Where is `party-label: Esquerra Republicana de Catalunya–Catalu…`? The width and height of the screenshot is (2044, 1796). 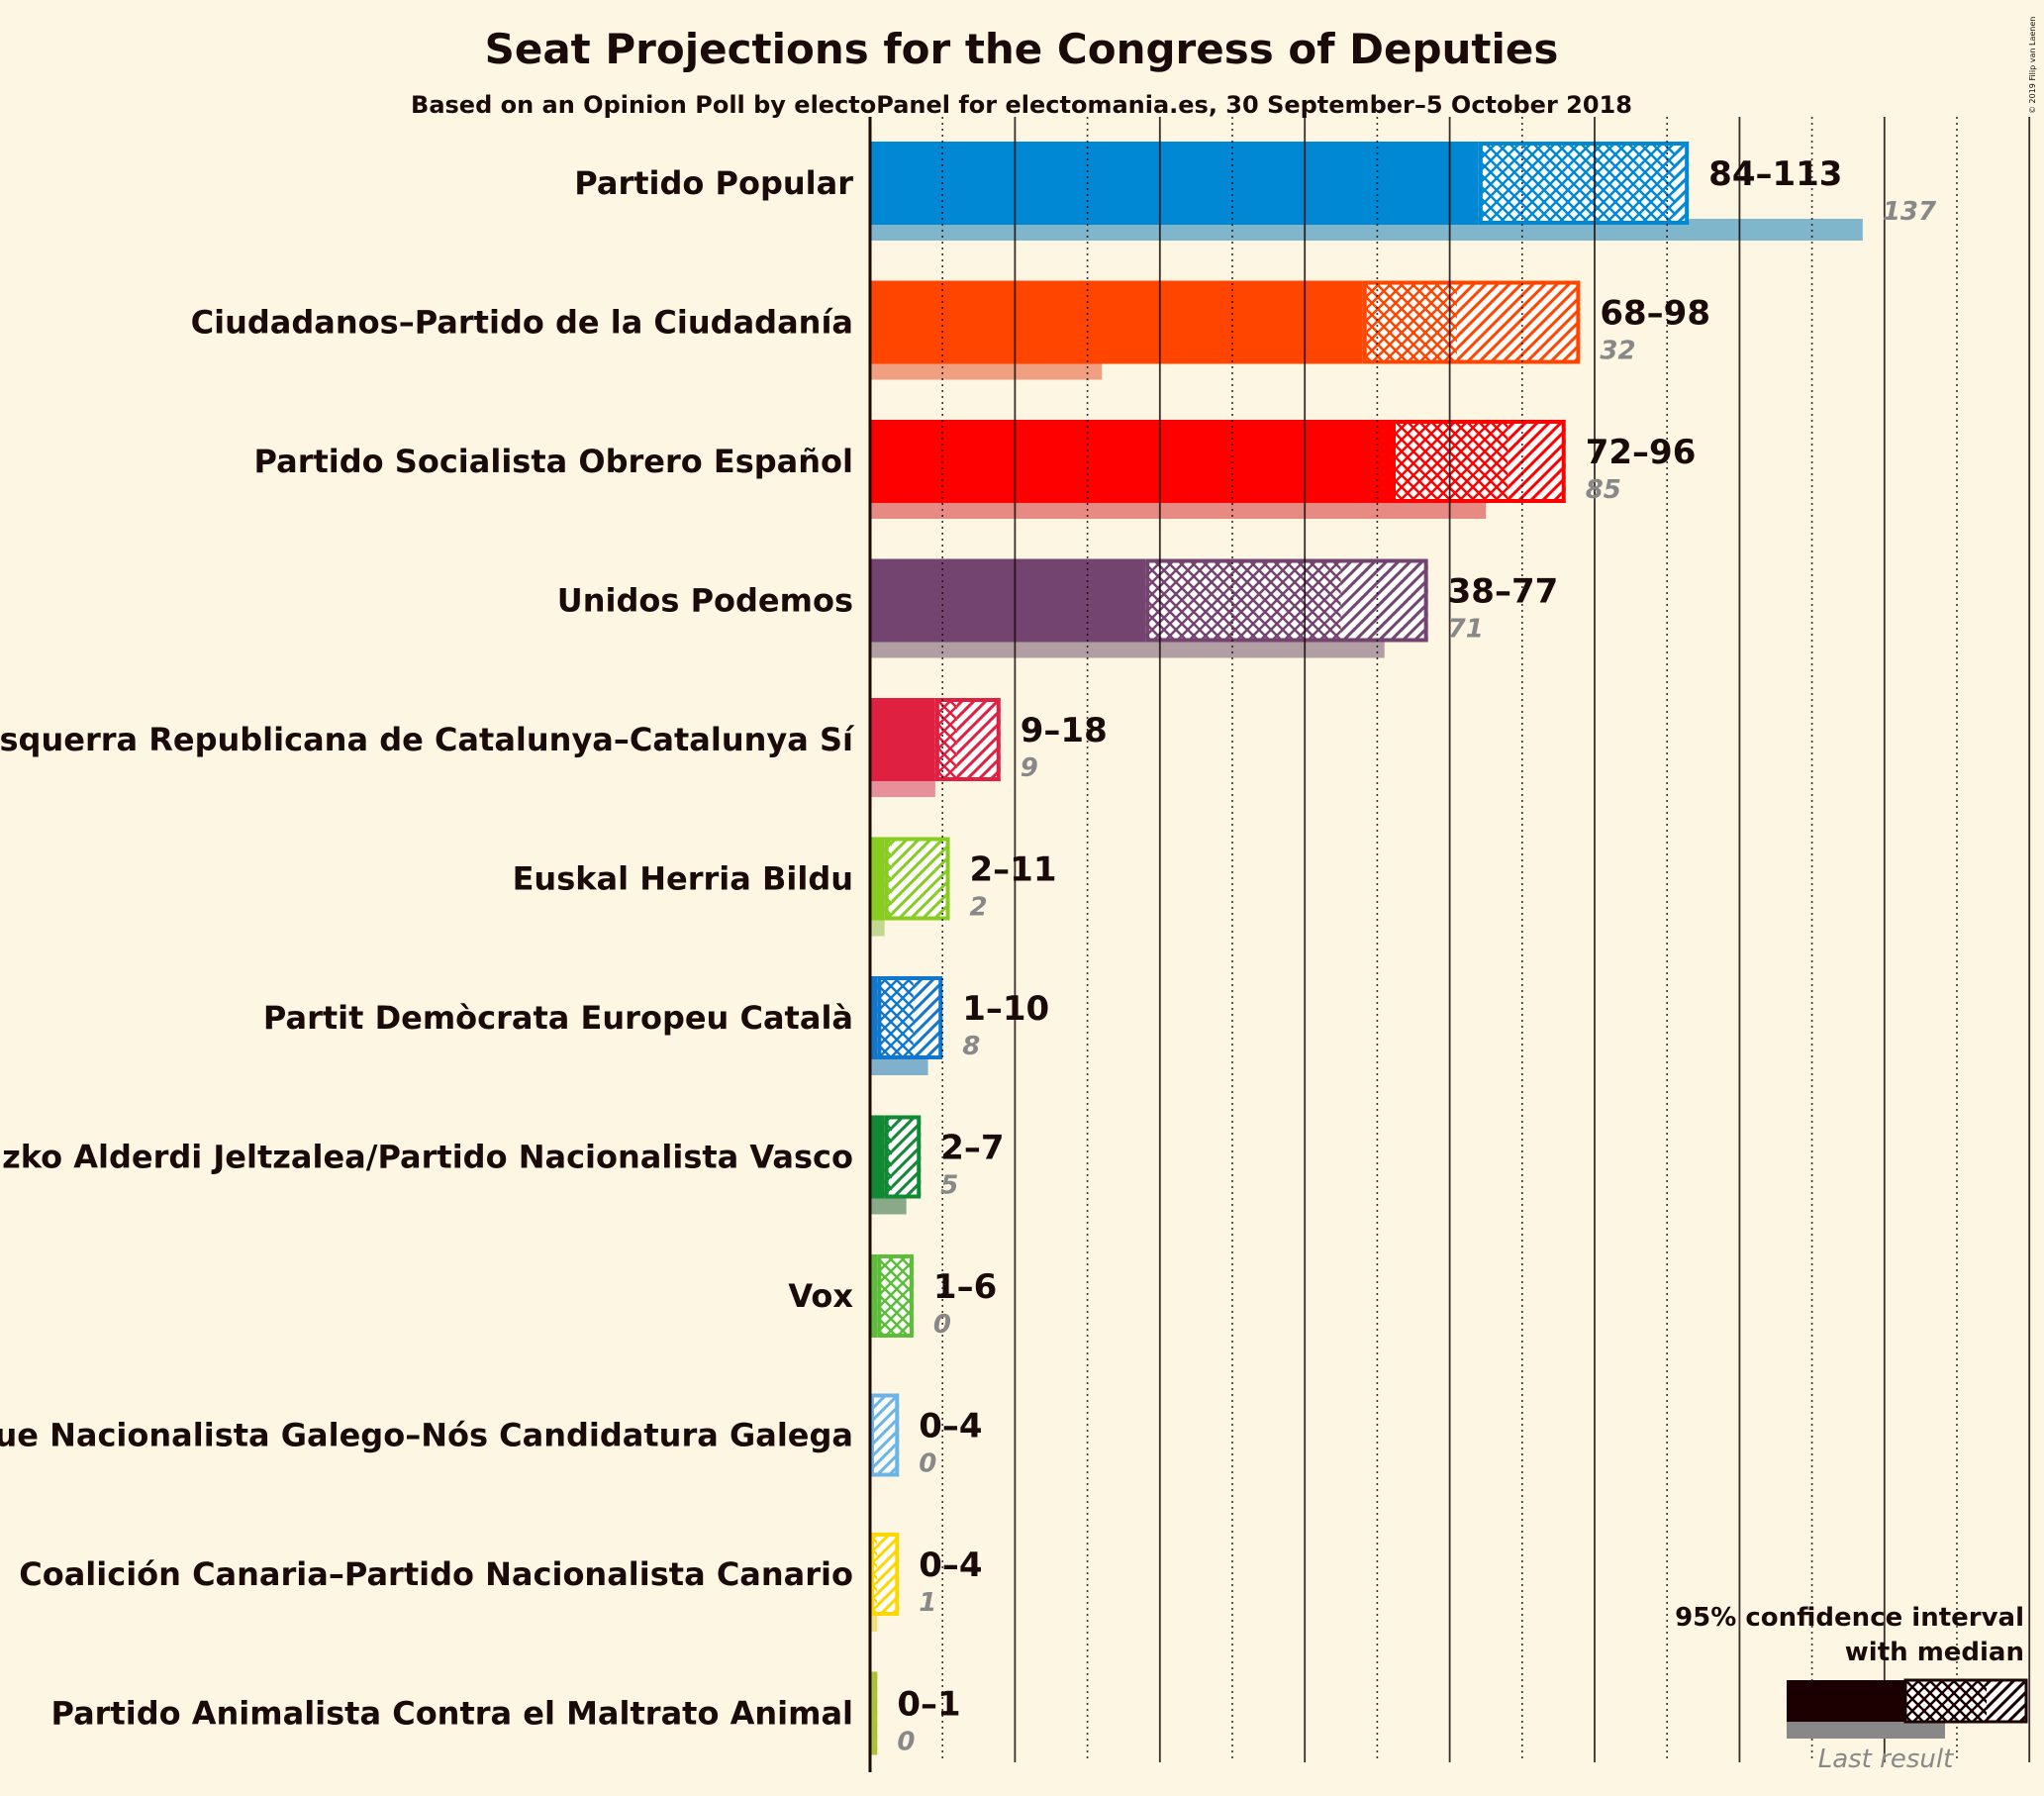
party-label: Esquerra Republicana de Catalunya–Catalu… is located at coordinates (427, 740).